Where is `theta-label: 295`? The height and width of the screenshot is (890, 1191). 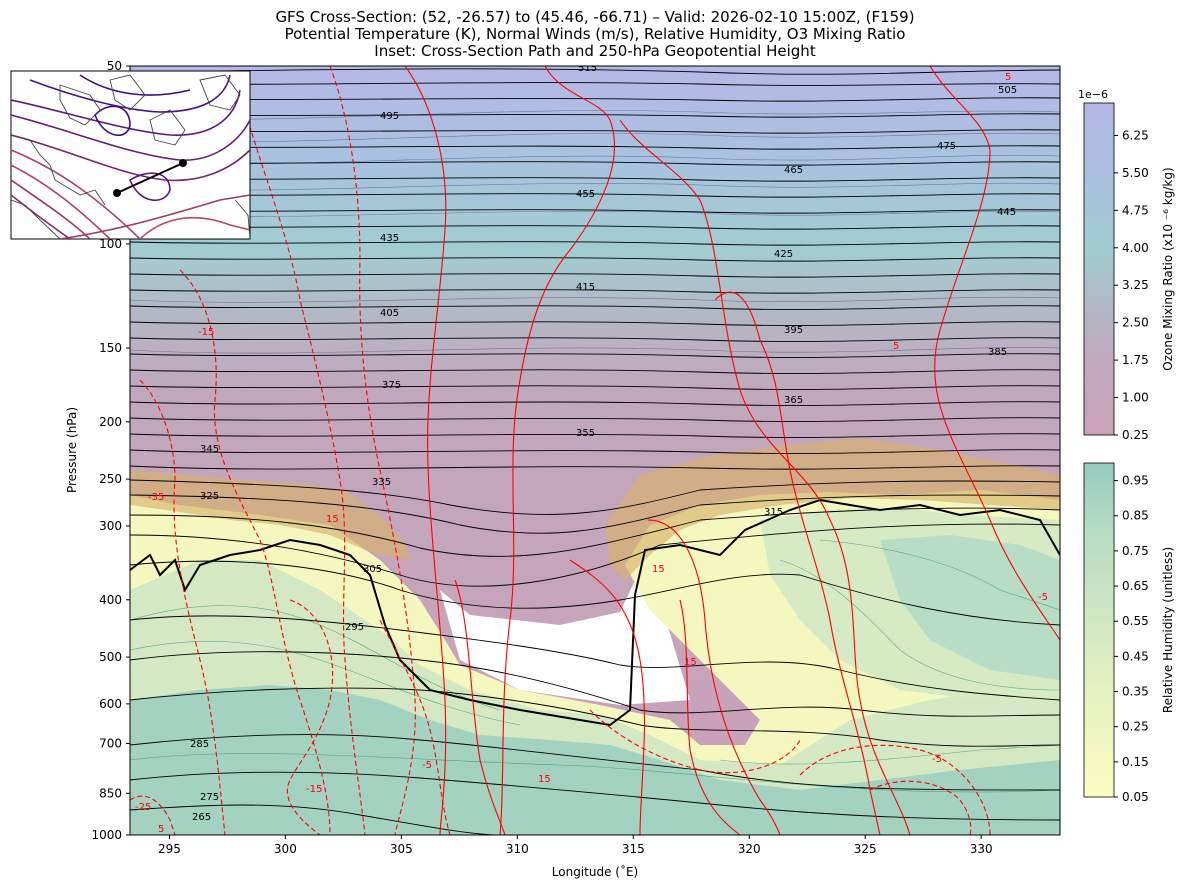
theta-label: 295 is located at coordinates (354, 627).